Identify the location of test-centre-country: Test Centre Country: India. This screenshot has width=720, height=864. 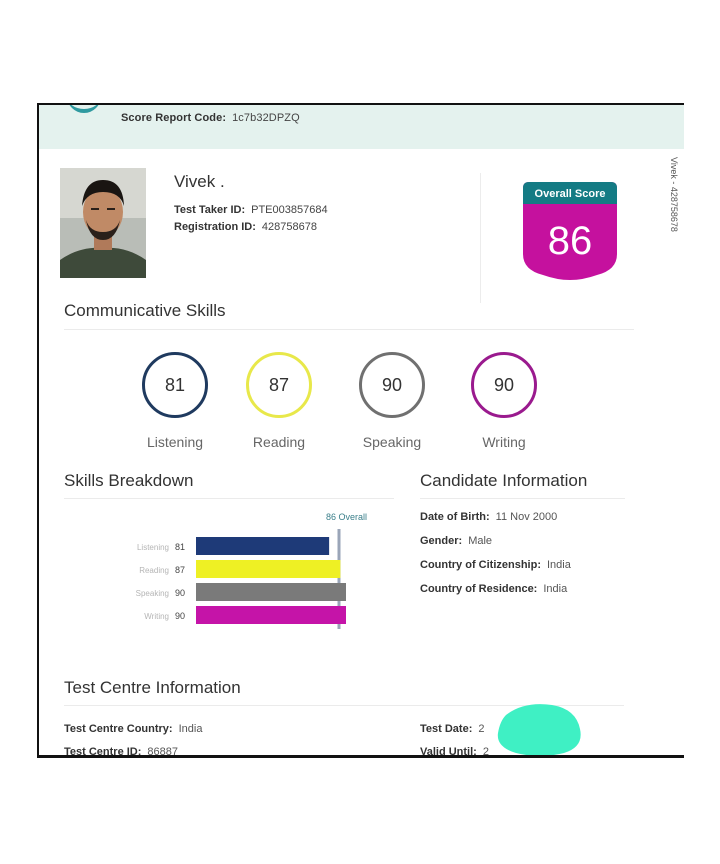
(133, 729).